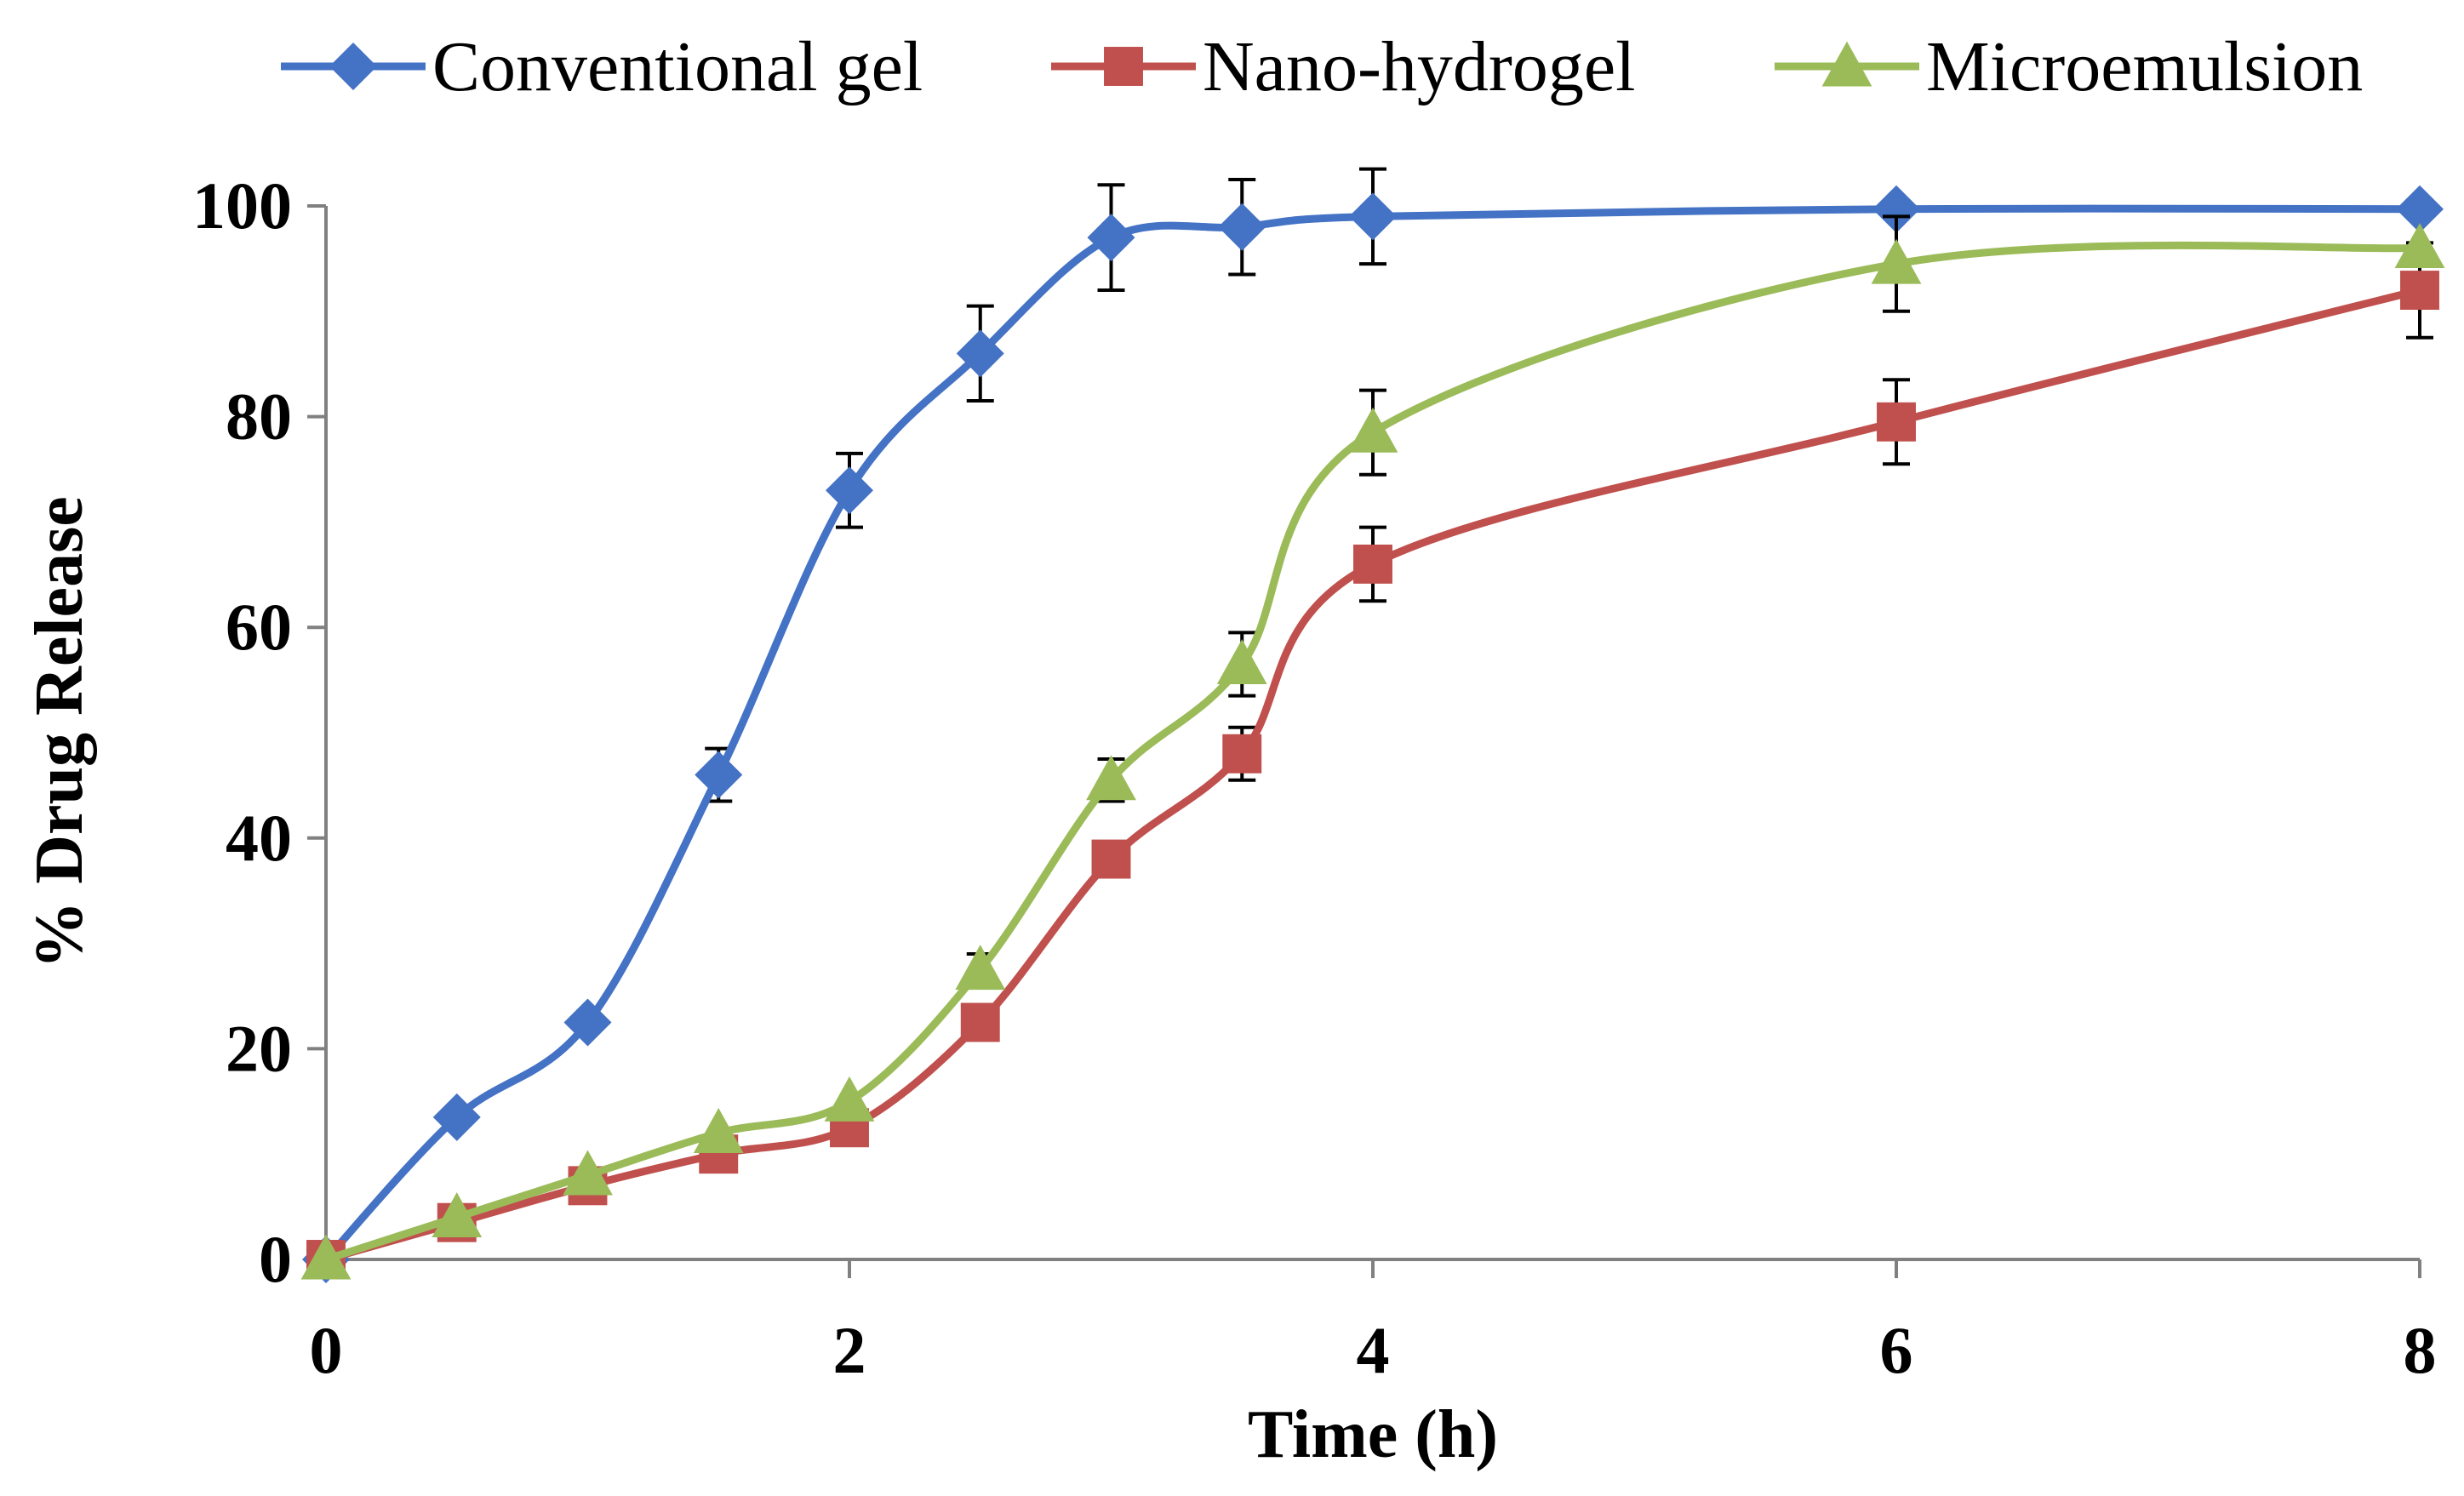 This screenshot has width=2464, height=1496. I want to click on legend-item-conventional-gel: Conventional gel, so click(602, 66).